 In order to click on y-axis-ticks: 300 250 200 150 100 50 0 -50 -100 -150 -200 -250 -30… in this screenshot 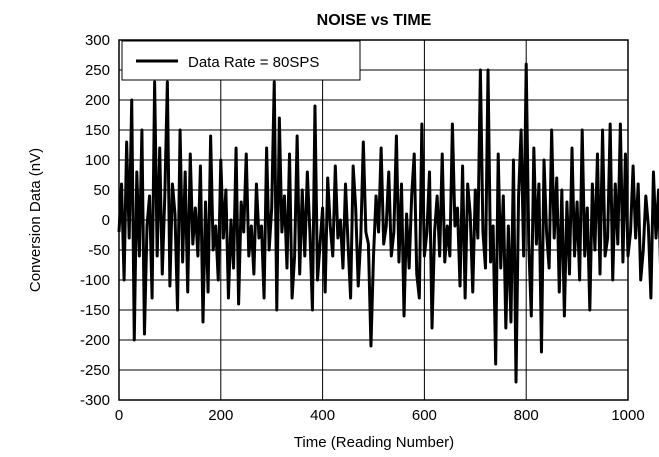, I will do `click(95, 220)`.